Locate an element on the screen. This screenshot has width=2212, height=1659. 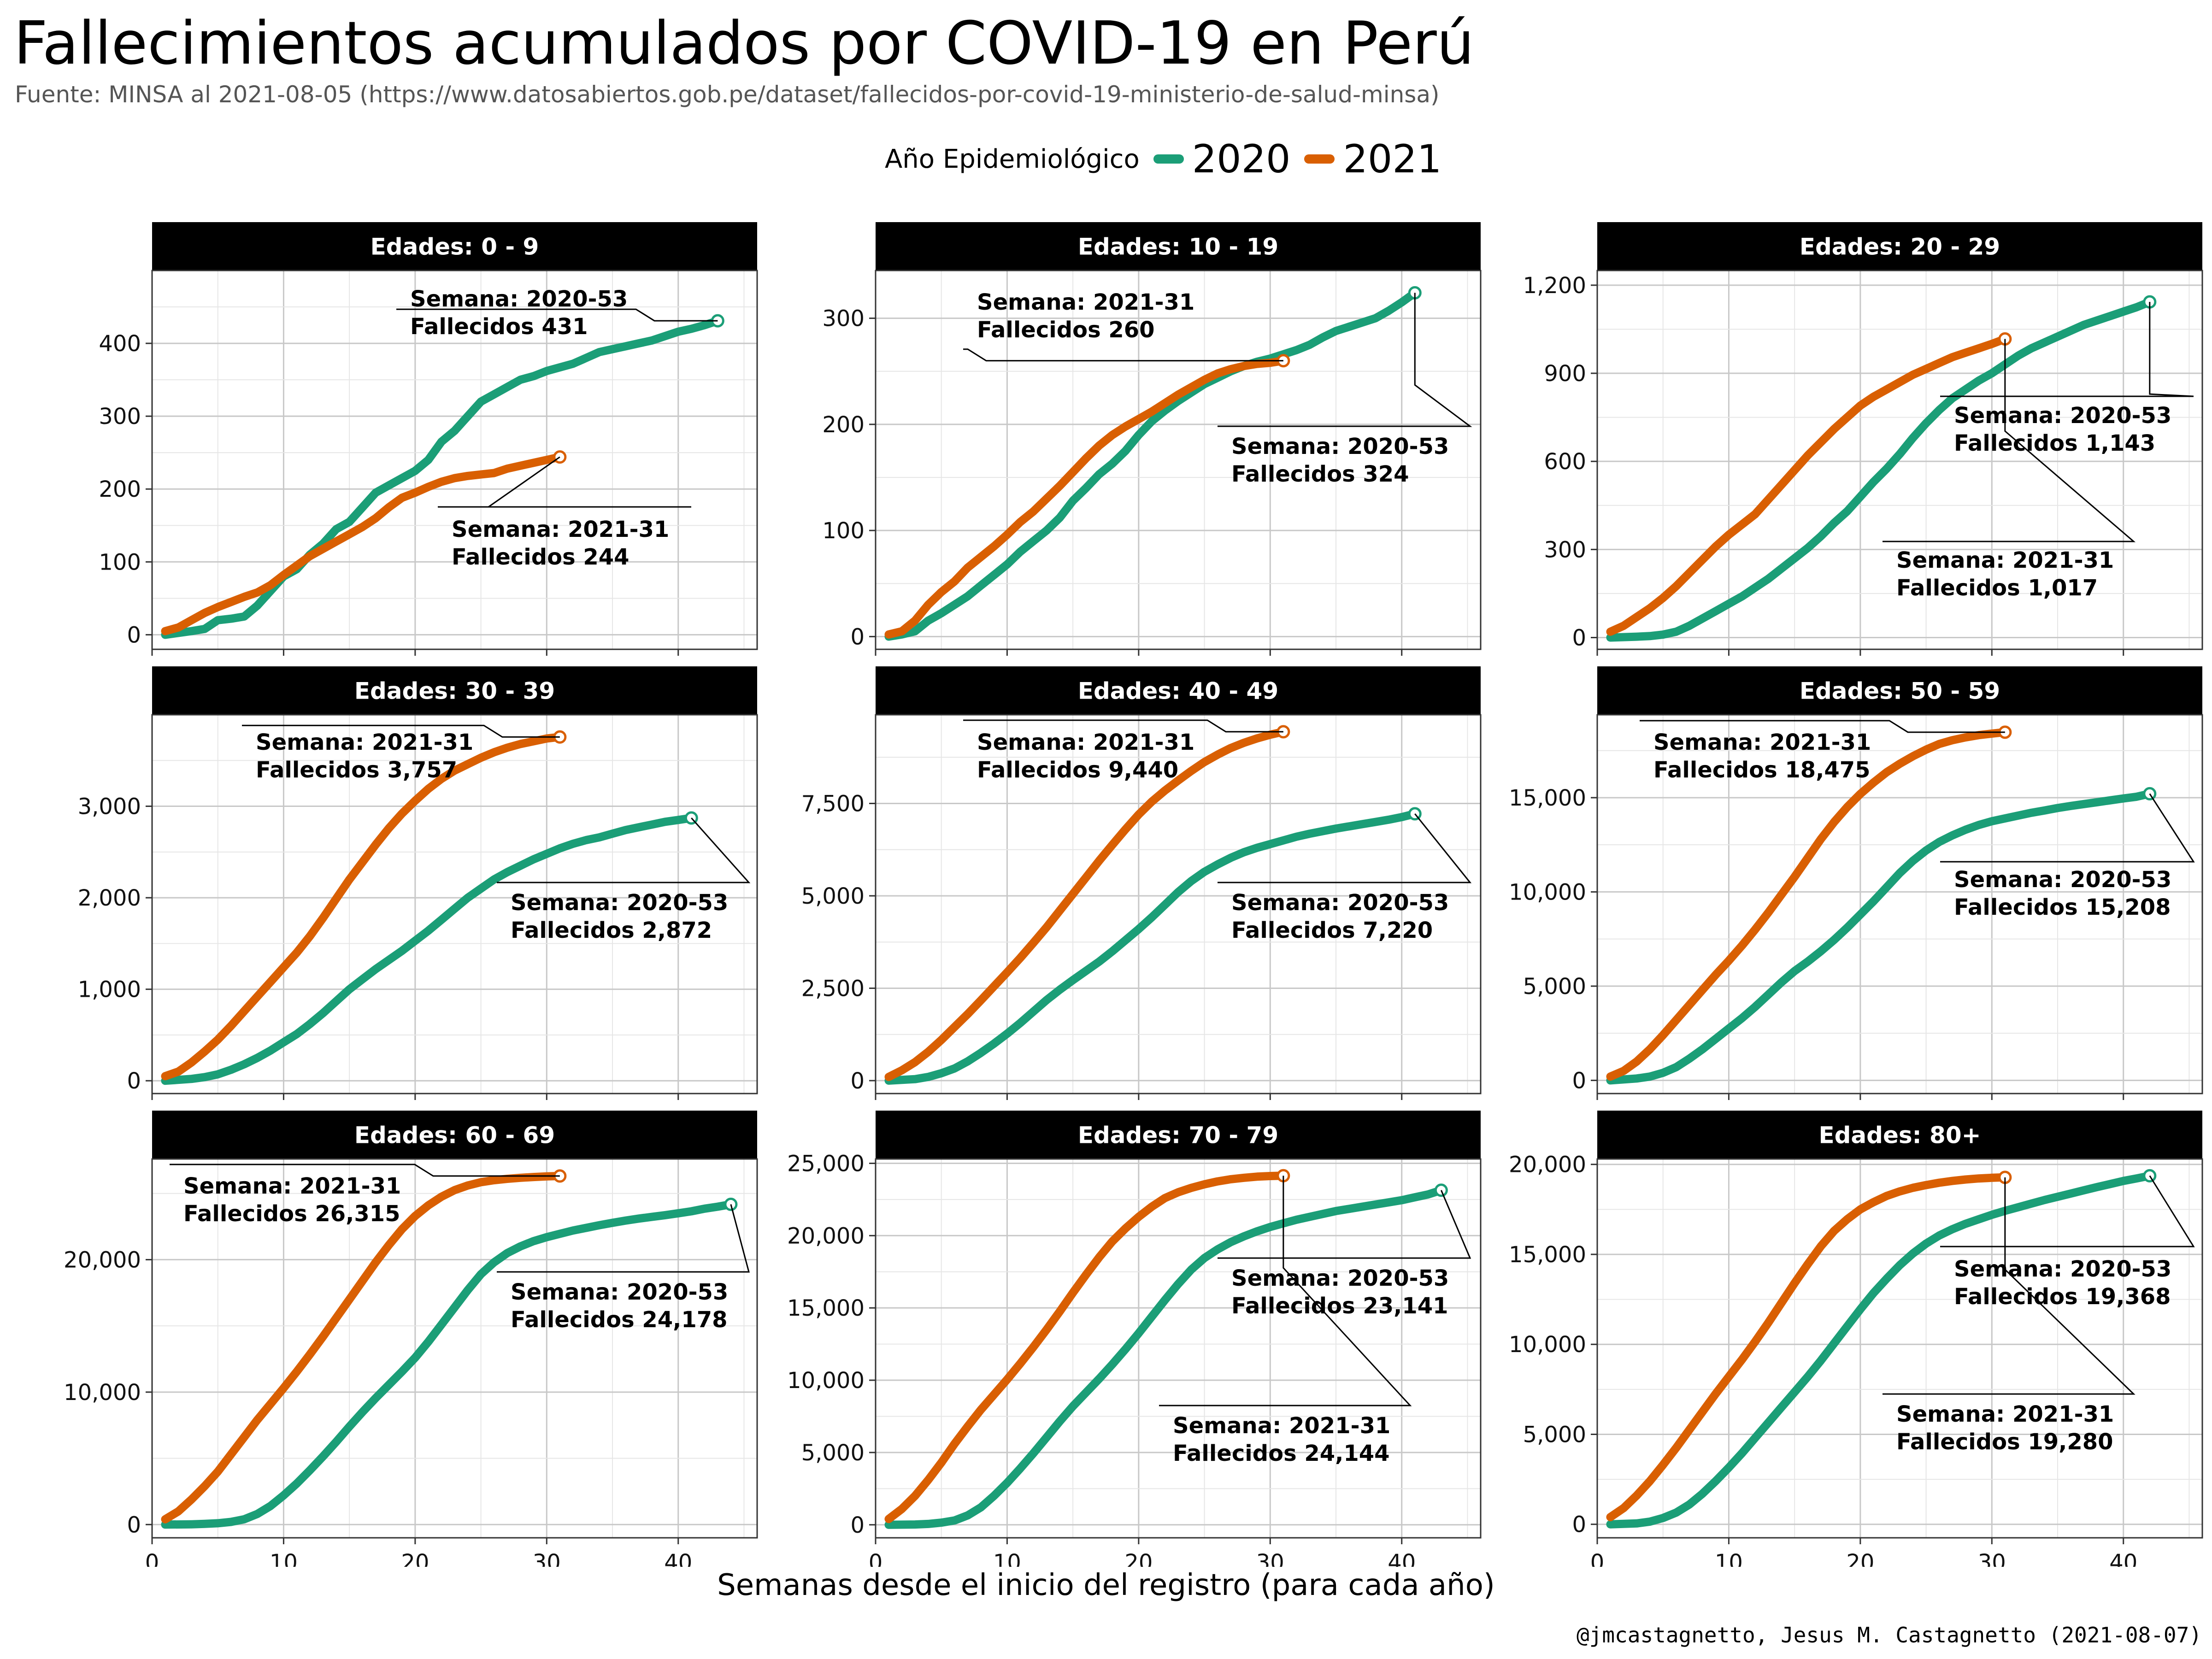
panel-strip-title: Edades: 30 - 39 is located at coordinates (454, 691).